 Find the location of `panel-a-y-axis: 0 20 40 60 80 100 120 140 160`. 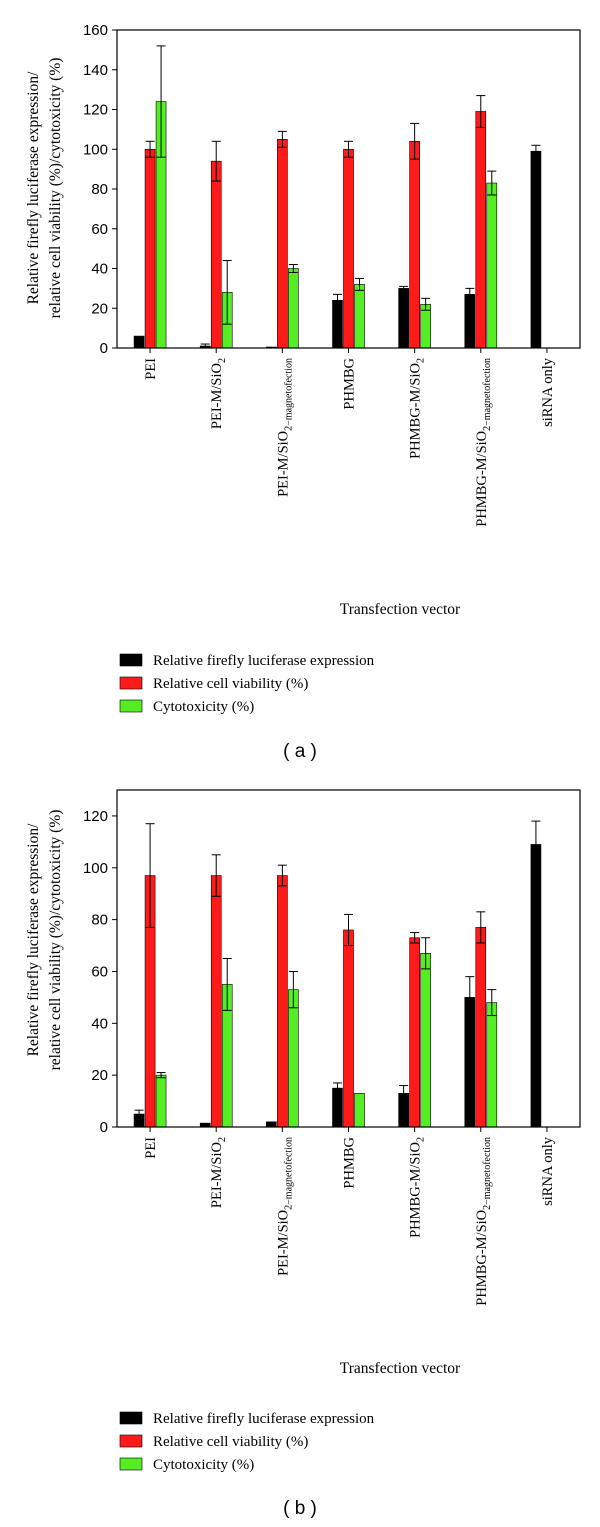

panel-a-y-axis: 0 20 40 60 80 100 120 140 160 is located at coordinates (100, 189).